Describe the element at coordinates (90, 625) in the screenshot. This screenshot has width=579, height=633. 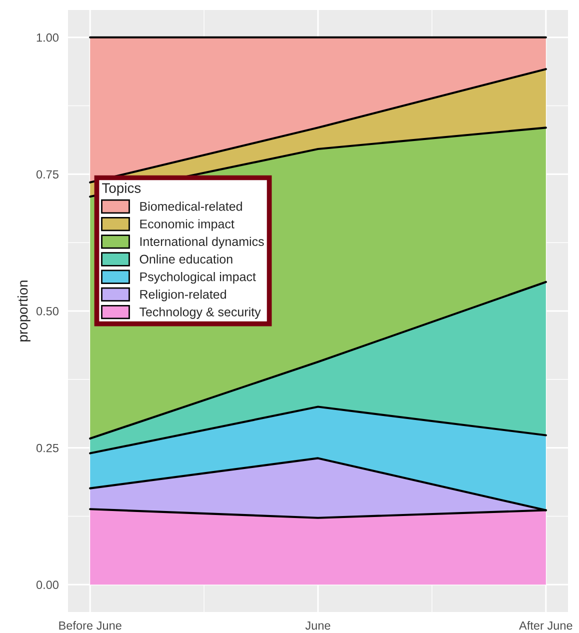
I see `x-tick-label: Before June` at that location.